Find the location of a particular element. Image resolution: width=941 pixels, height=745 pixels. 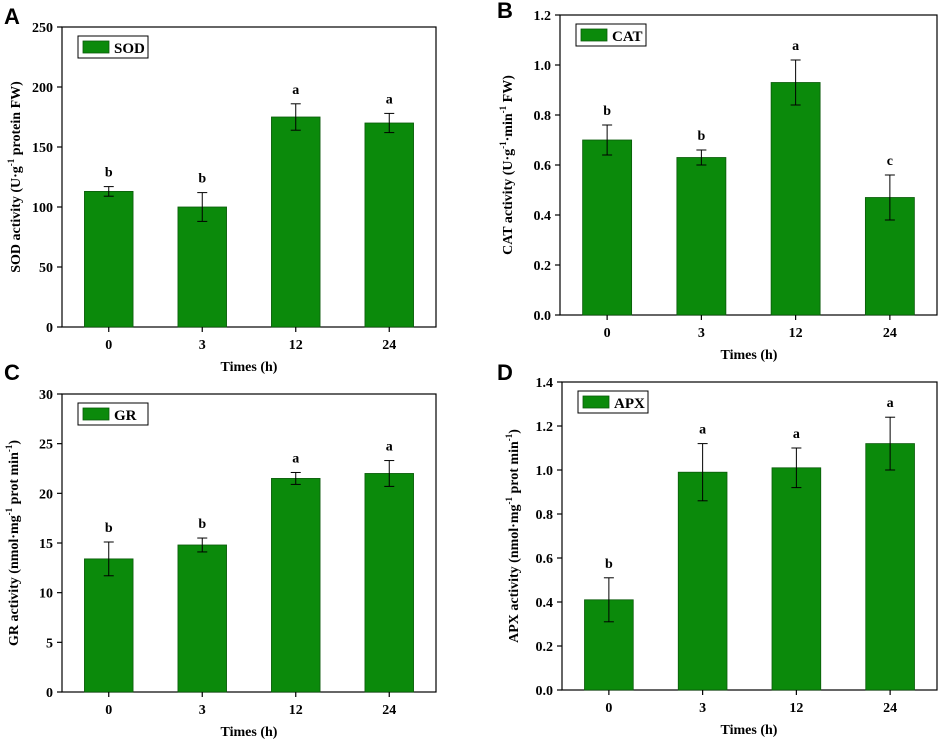

y-tick-label: 5 is located at coordinates (49, 643).